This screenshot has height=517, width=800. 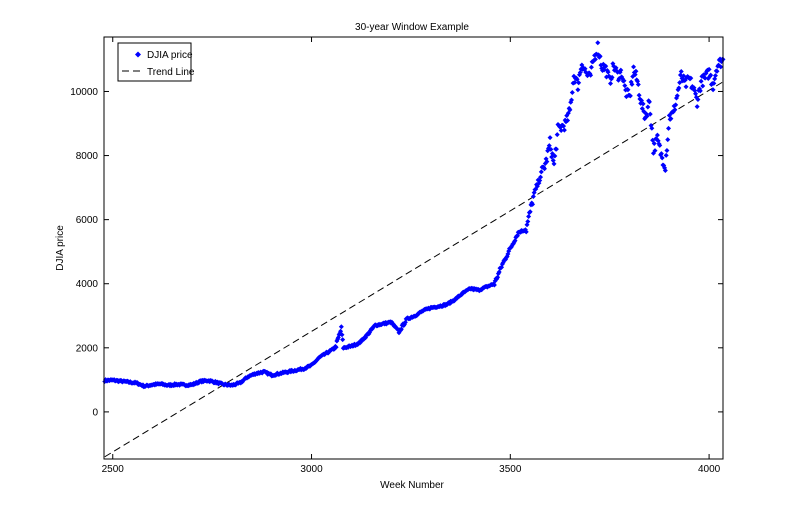 I want to click on y-tick-label: 0, so click(x=95, y=412).